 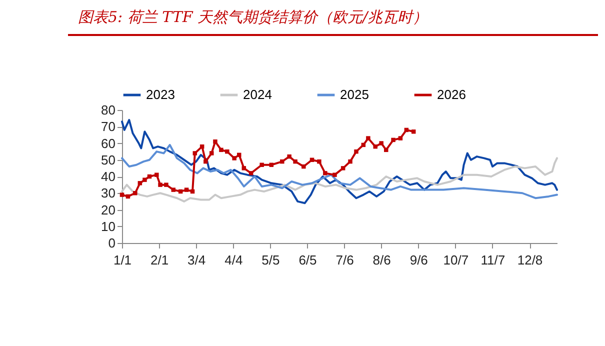 What do you see at coordinates (108, 110) in the screenshot?
I see `y-tick-label: 80` at bounding box center [108, 110].